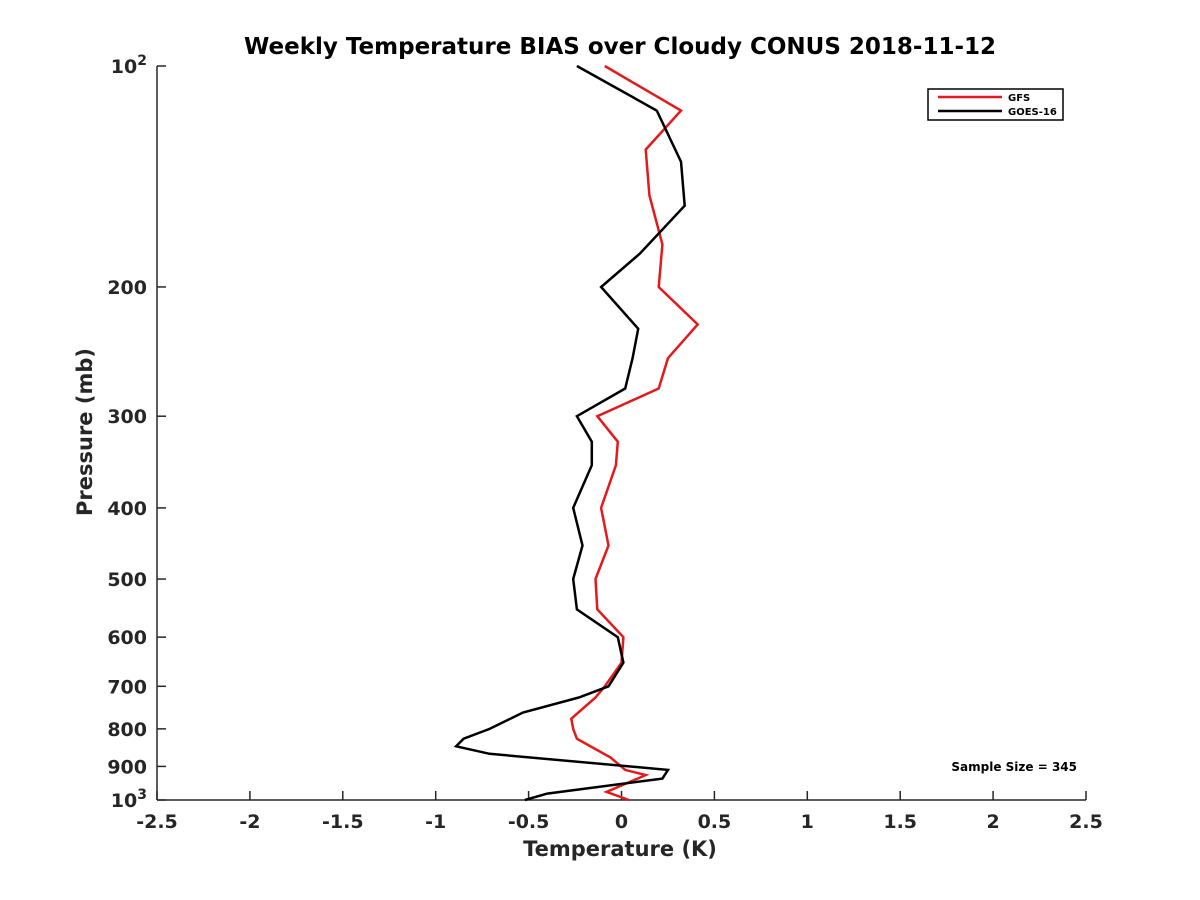 The height and width of the screenshot is (900, 1200). I want to click on x-tick-label: 0.5, so click(715, 822).